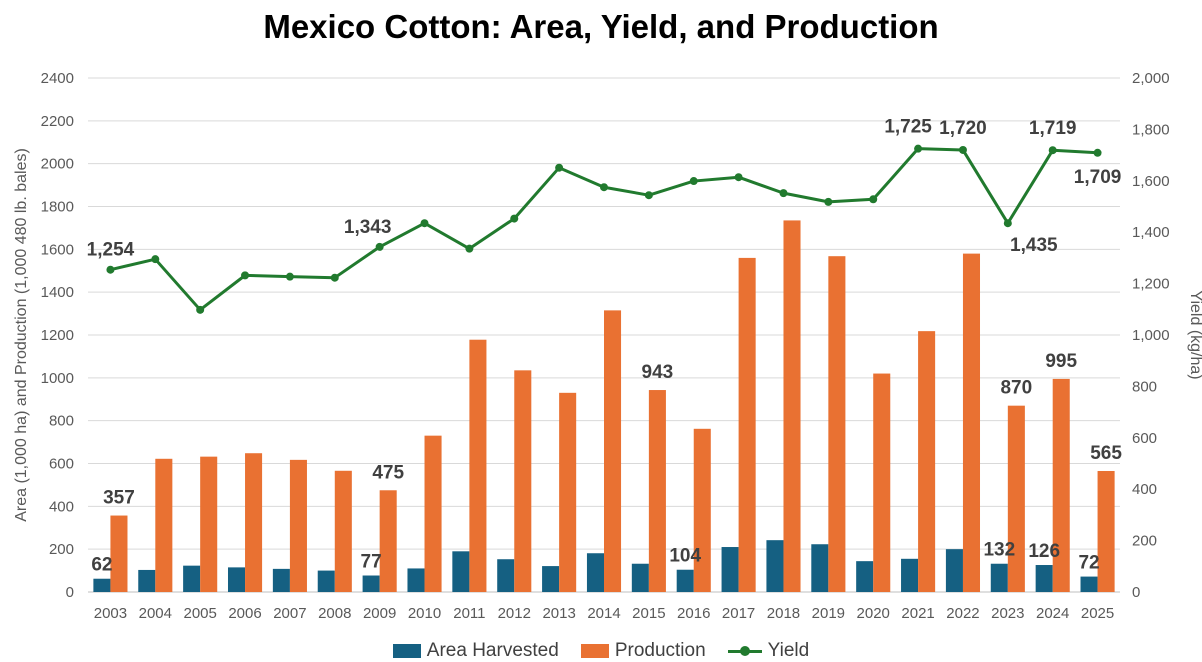  Describe the element at coordinates (1194, 334) in the screenshot. I see `y2-axis-title: Yield (kg/ha)` at that location.